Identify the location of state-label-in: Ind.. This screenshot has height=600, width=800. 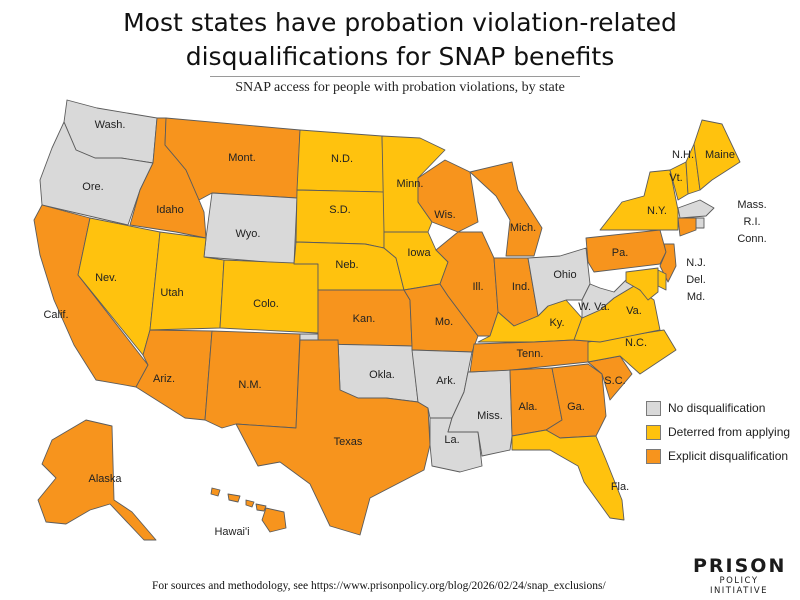
(521, 287).